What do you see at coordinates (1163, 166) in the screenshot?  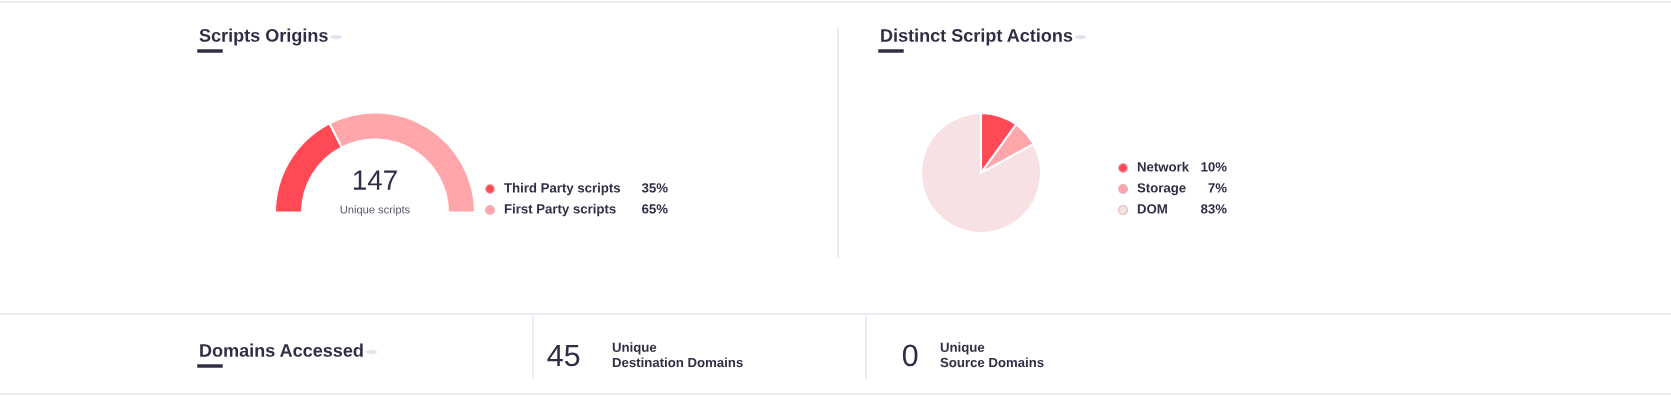 I see `legend-label: Network` at bounding box center [1163, 166].